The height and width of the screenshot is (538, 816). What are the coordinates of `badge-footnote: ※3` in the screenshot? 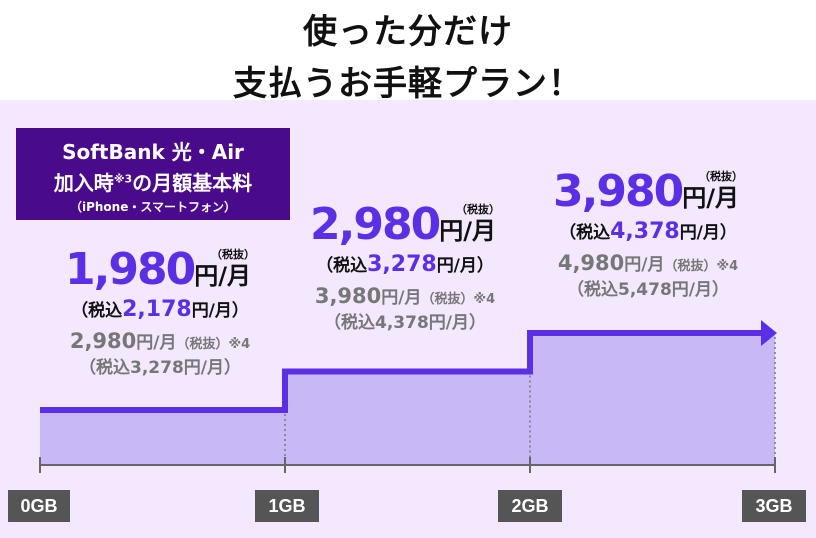 It's located at (123, 179).